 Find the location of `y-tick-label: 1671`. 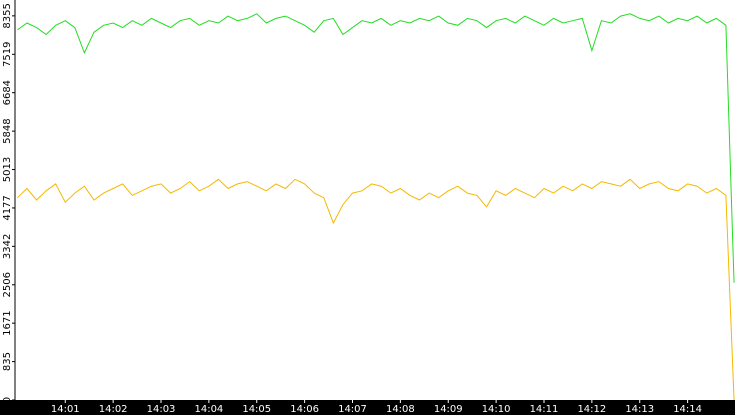

y-tick-label: 1671 is located at coordinates (7, 322).